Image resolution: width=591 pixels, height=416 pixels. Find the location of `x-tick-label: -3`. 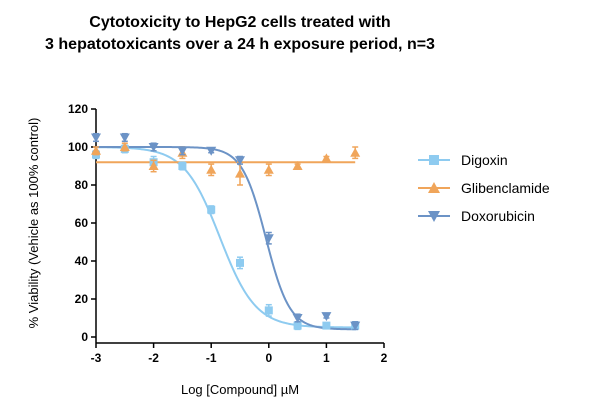

x-tick-label: -3 is located at coordinates (96, 358).